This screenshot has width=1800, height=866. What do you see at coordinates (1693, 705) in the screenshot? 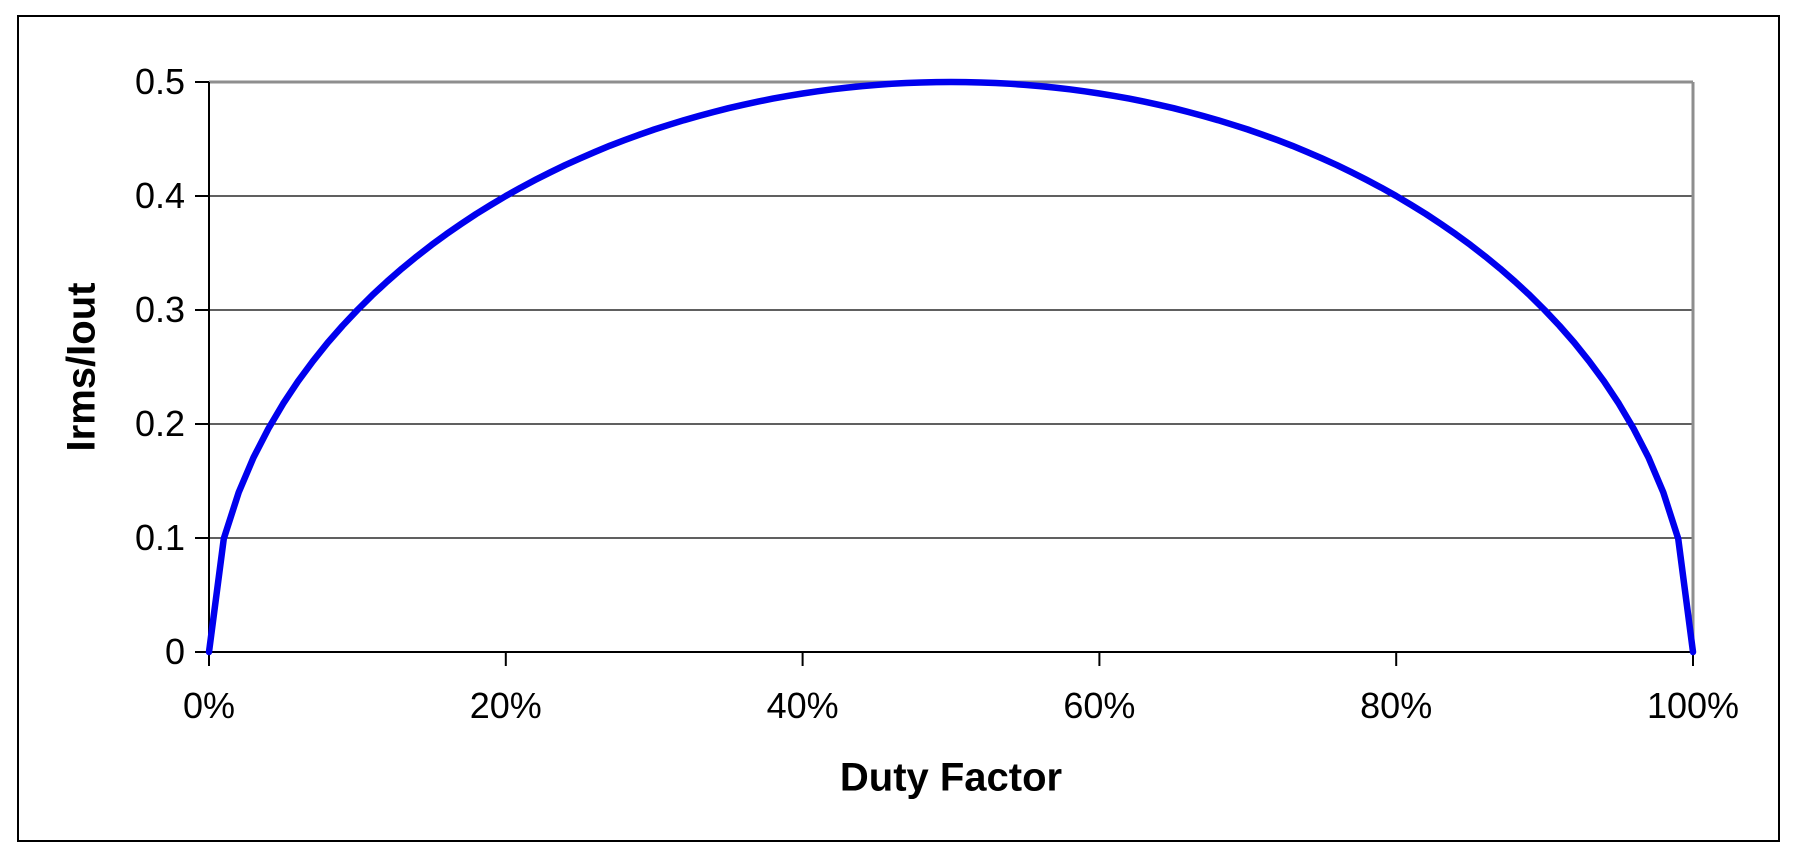
I see `x-tick-label: 100%` at bounding box center [1693, 705].